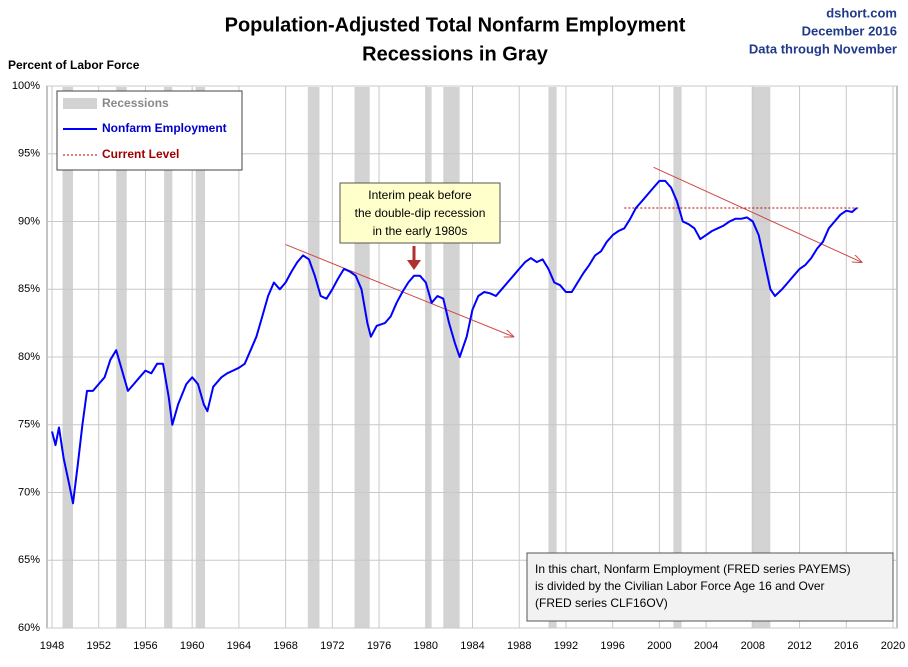  What do you see at coordinates (145, 646) in the screenshot?
I see `x-tick-label: 1956` at bounding box center [145, 646].